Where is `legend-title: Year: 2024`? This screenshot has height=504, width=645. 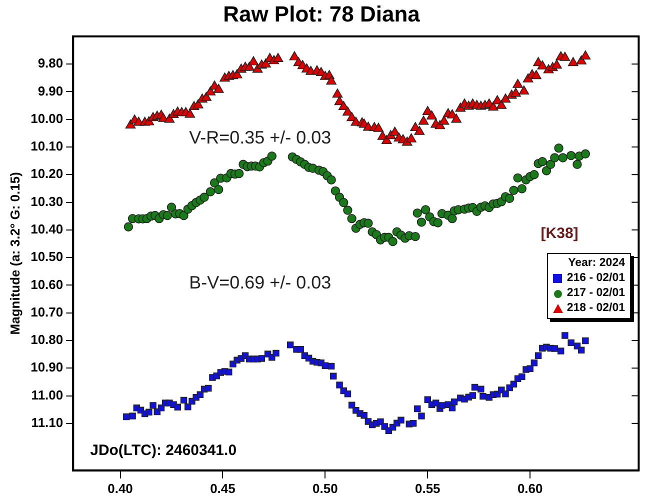 legend-title: Year: 2024 is located at coordinates (596, 263).